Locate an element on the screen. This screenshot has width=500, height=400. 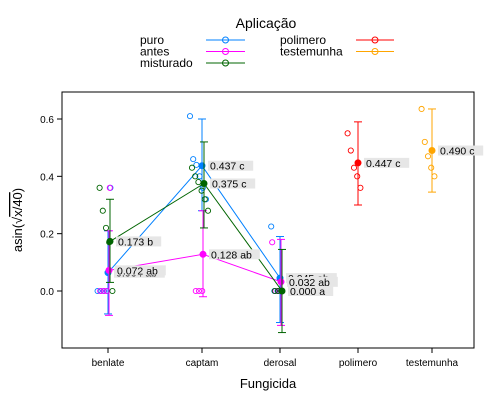
value-label: 0.128 ab is located at coordinates (231, 255).